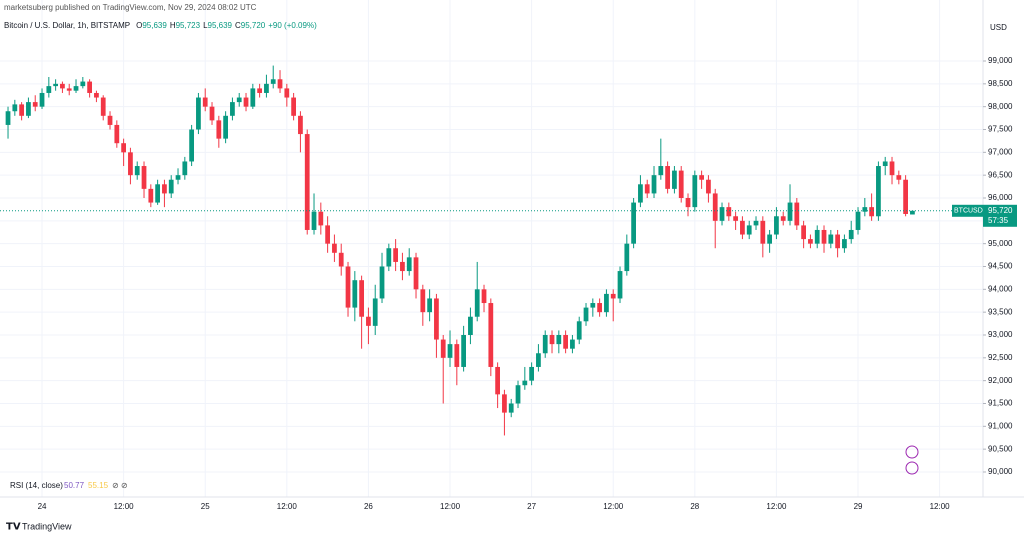 This screenshot has width=1024, height=538. I want to click on y-tick-label: 98,500, so click(1000, 83).